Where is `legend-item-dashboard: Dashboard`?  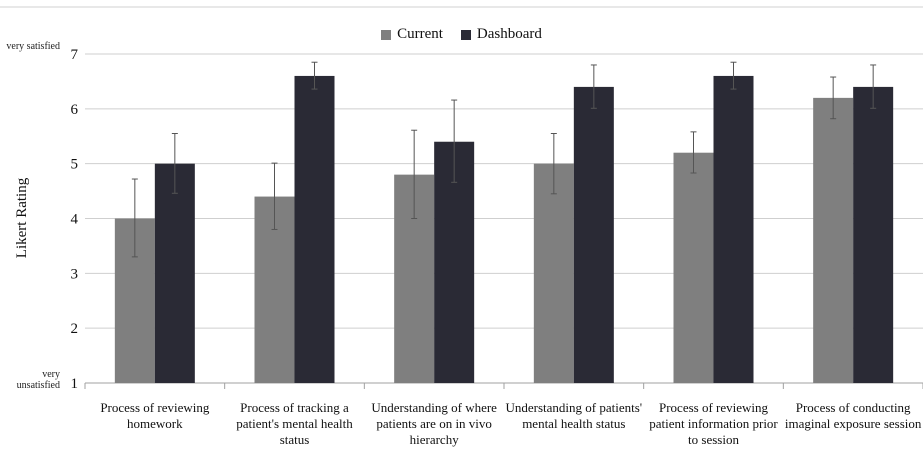
legend-item-dashboard: Dashboard is located at coordinates (501, 34).